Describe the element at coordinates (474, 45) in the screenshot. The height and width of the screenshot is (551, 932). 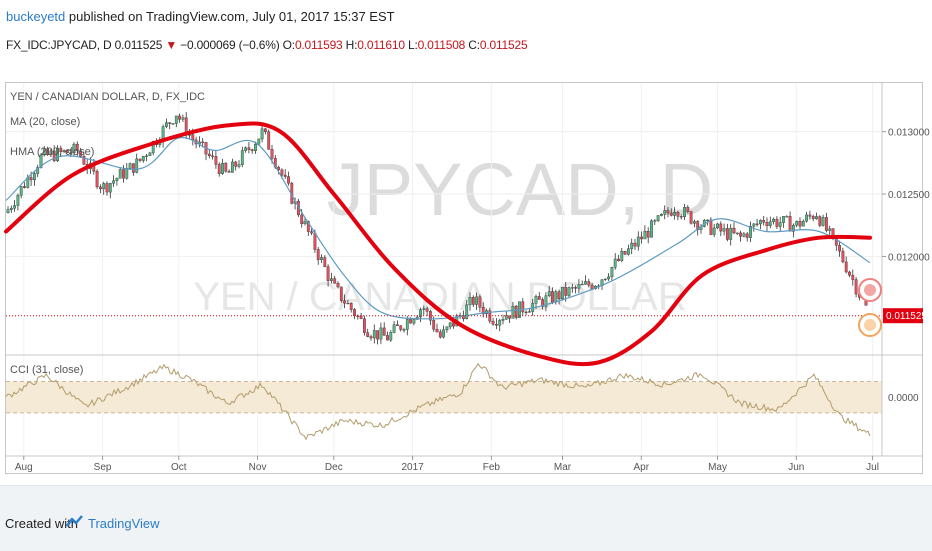
I see `close-label: C:` at that location.